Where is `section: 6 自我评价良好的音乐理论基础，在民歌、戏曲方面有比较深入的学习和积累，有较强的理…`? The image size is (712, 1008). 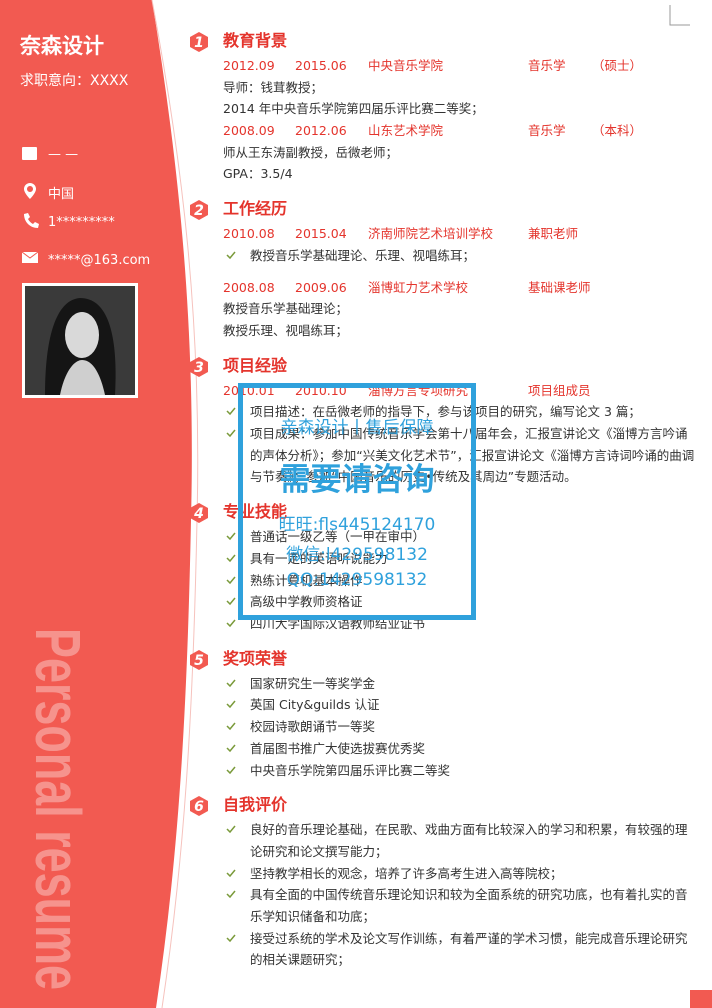
section: 6 自我评价良好的音乐理论基础，在民歌、戏曲方面有比较深入的学习和积累，有较强的理… is located at coordinates (443, 882).